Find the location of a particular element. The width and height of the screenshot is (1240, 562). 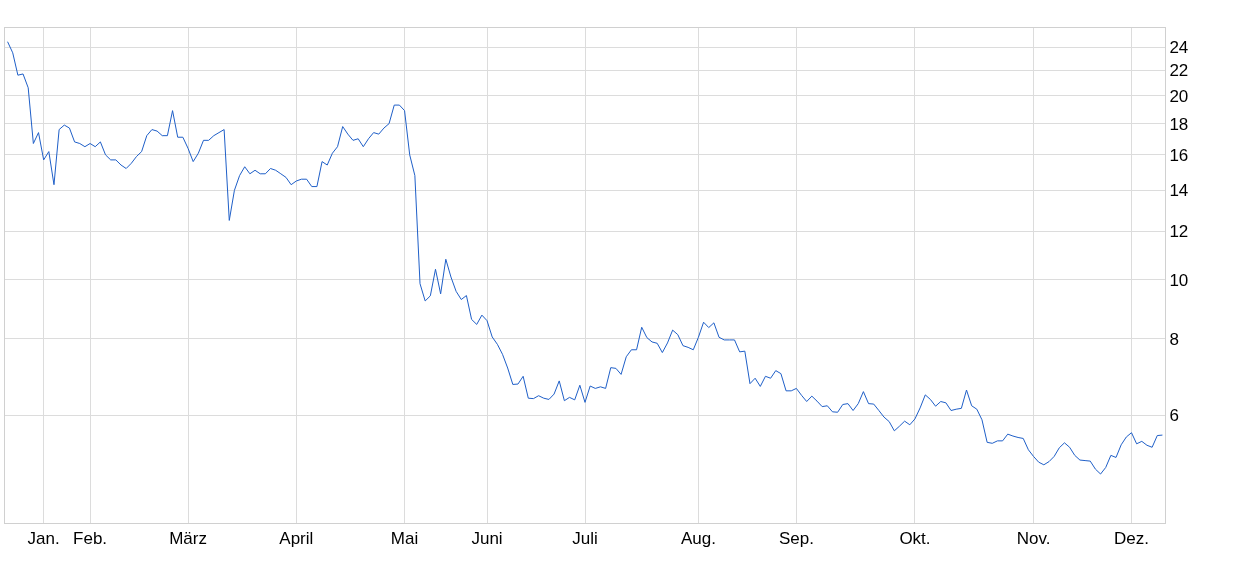

x-tick-label: Okt. is located at coordinates (915, 539).